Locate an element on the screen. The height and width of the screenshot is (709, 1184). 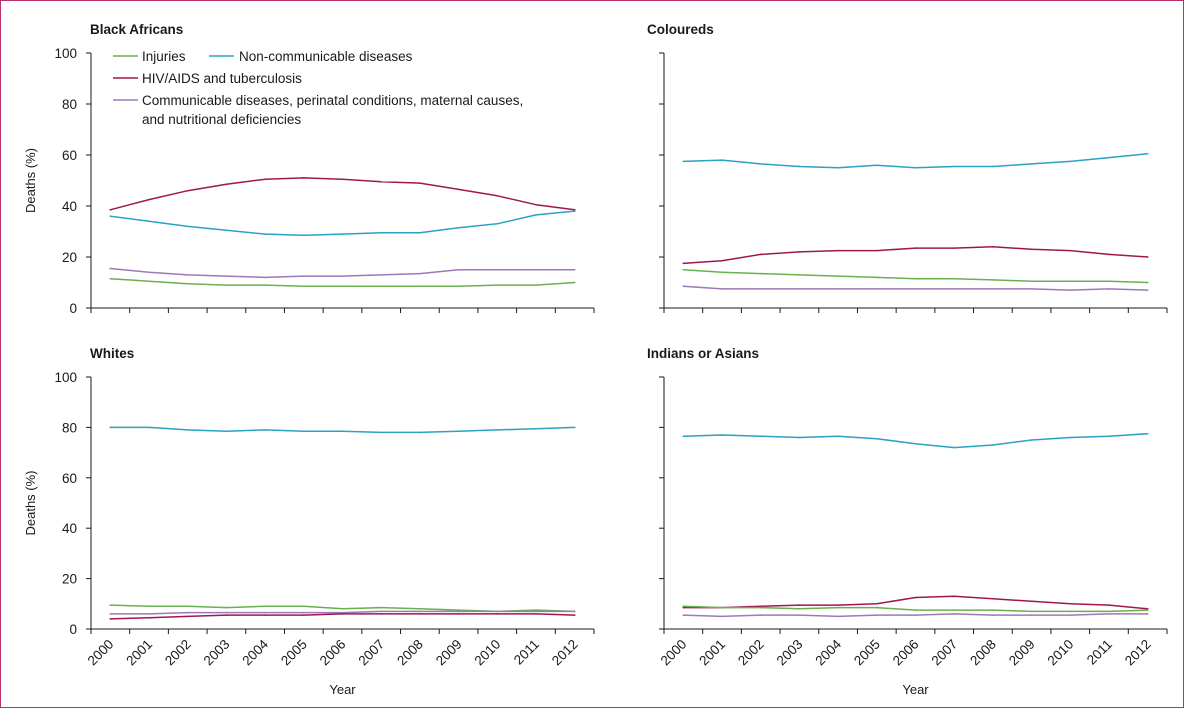
x-tick-label: 2004 is located at coordinates (255, 652).